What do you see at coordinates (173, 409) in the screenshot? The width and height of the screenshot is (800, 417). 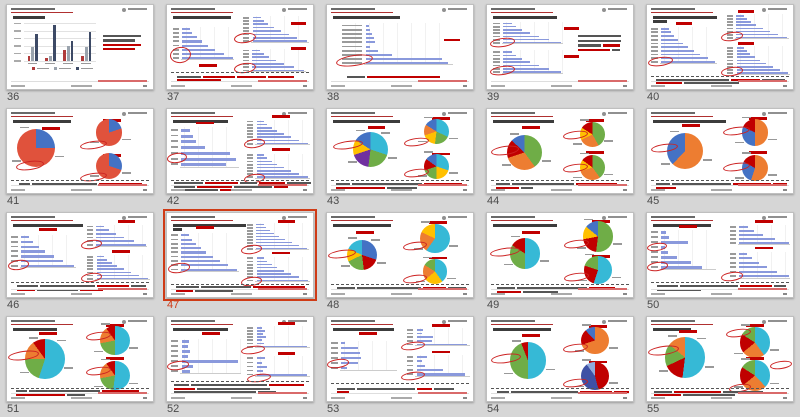 I see `slide-number: 52` at bounding box center [173, 409].